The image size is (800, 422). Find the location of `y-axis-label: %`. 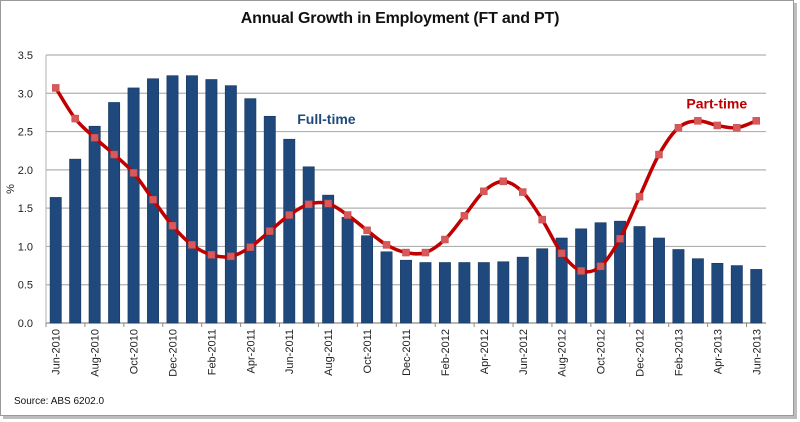

y-axis-label: % is located at coordinates (11, 189).